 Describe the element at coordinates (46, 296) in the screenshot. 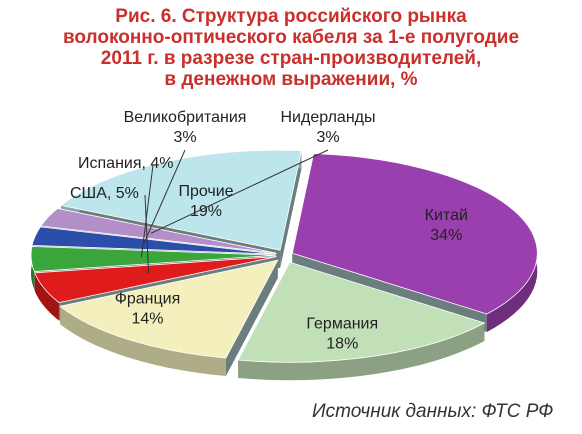

I see `slice-4-rim` at that location.